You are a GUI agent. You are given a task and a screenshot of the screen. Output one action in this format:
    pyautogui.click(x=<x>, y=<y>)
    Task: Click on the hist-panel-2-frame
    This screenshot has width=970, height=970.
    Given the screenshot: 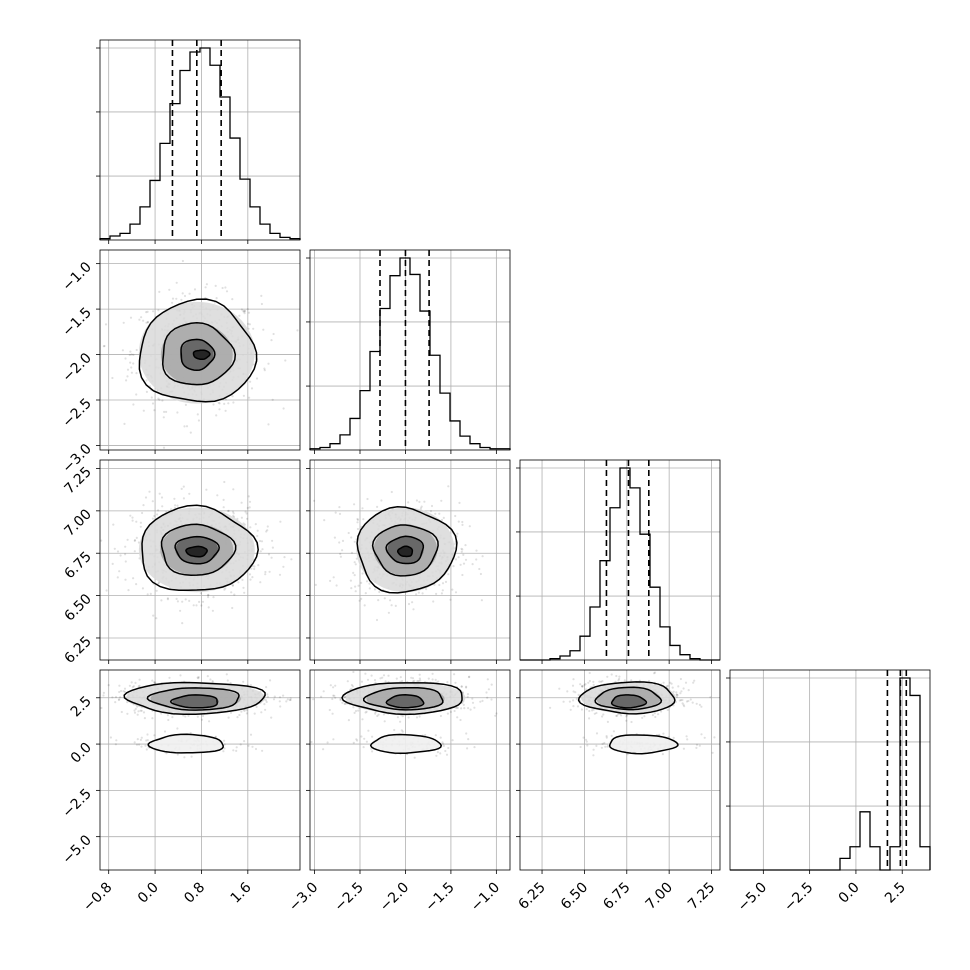 What is the action you would take?
    pyautogui.click(x=620, y=560)
    